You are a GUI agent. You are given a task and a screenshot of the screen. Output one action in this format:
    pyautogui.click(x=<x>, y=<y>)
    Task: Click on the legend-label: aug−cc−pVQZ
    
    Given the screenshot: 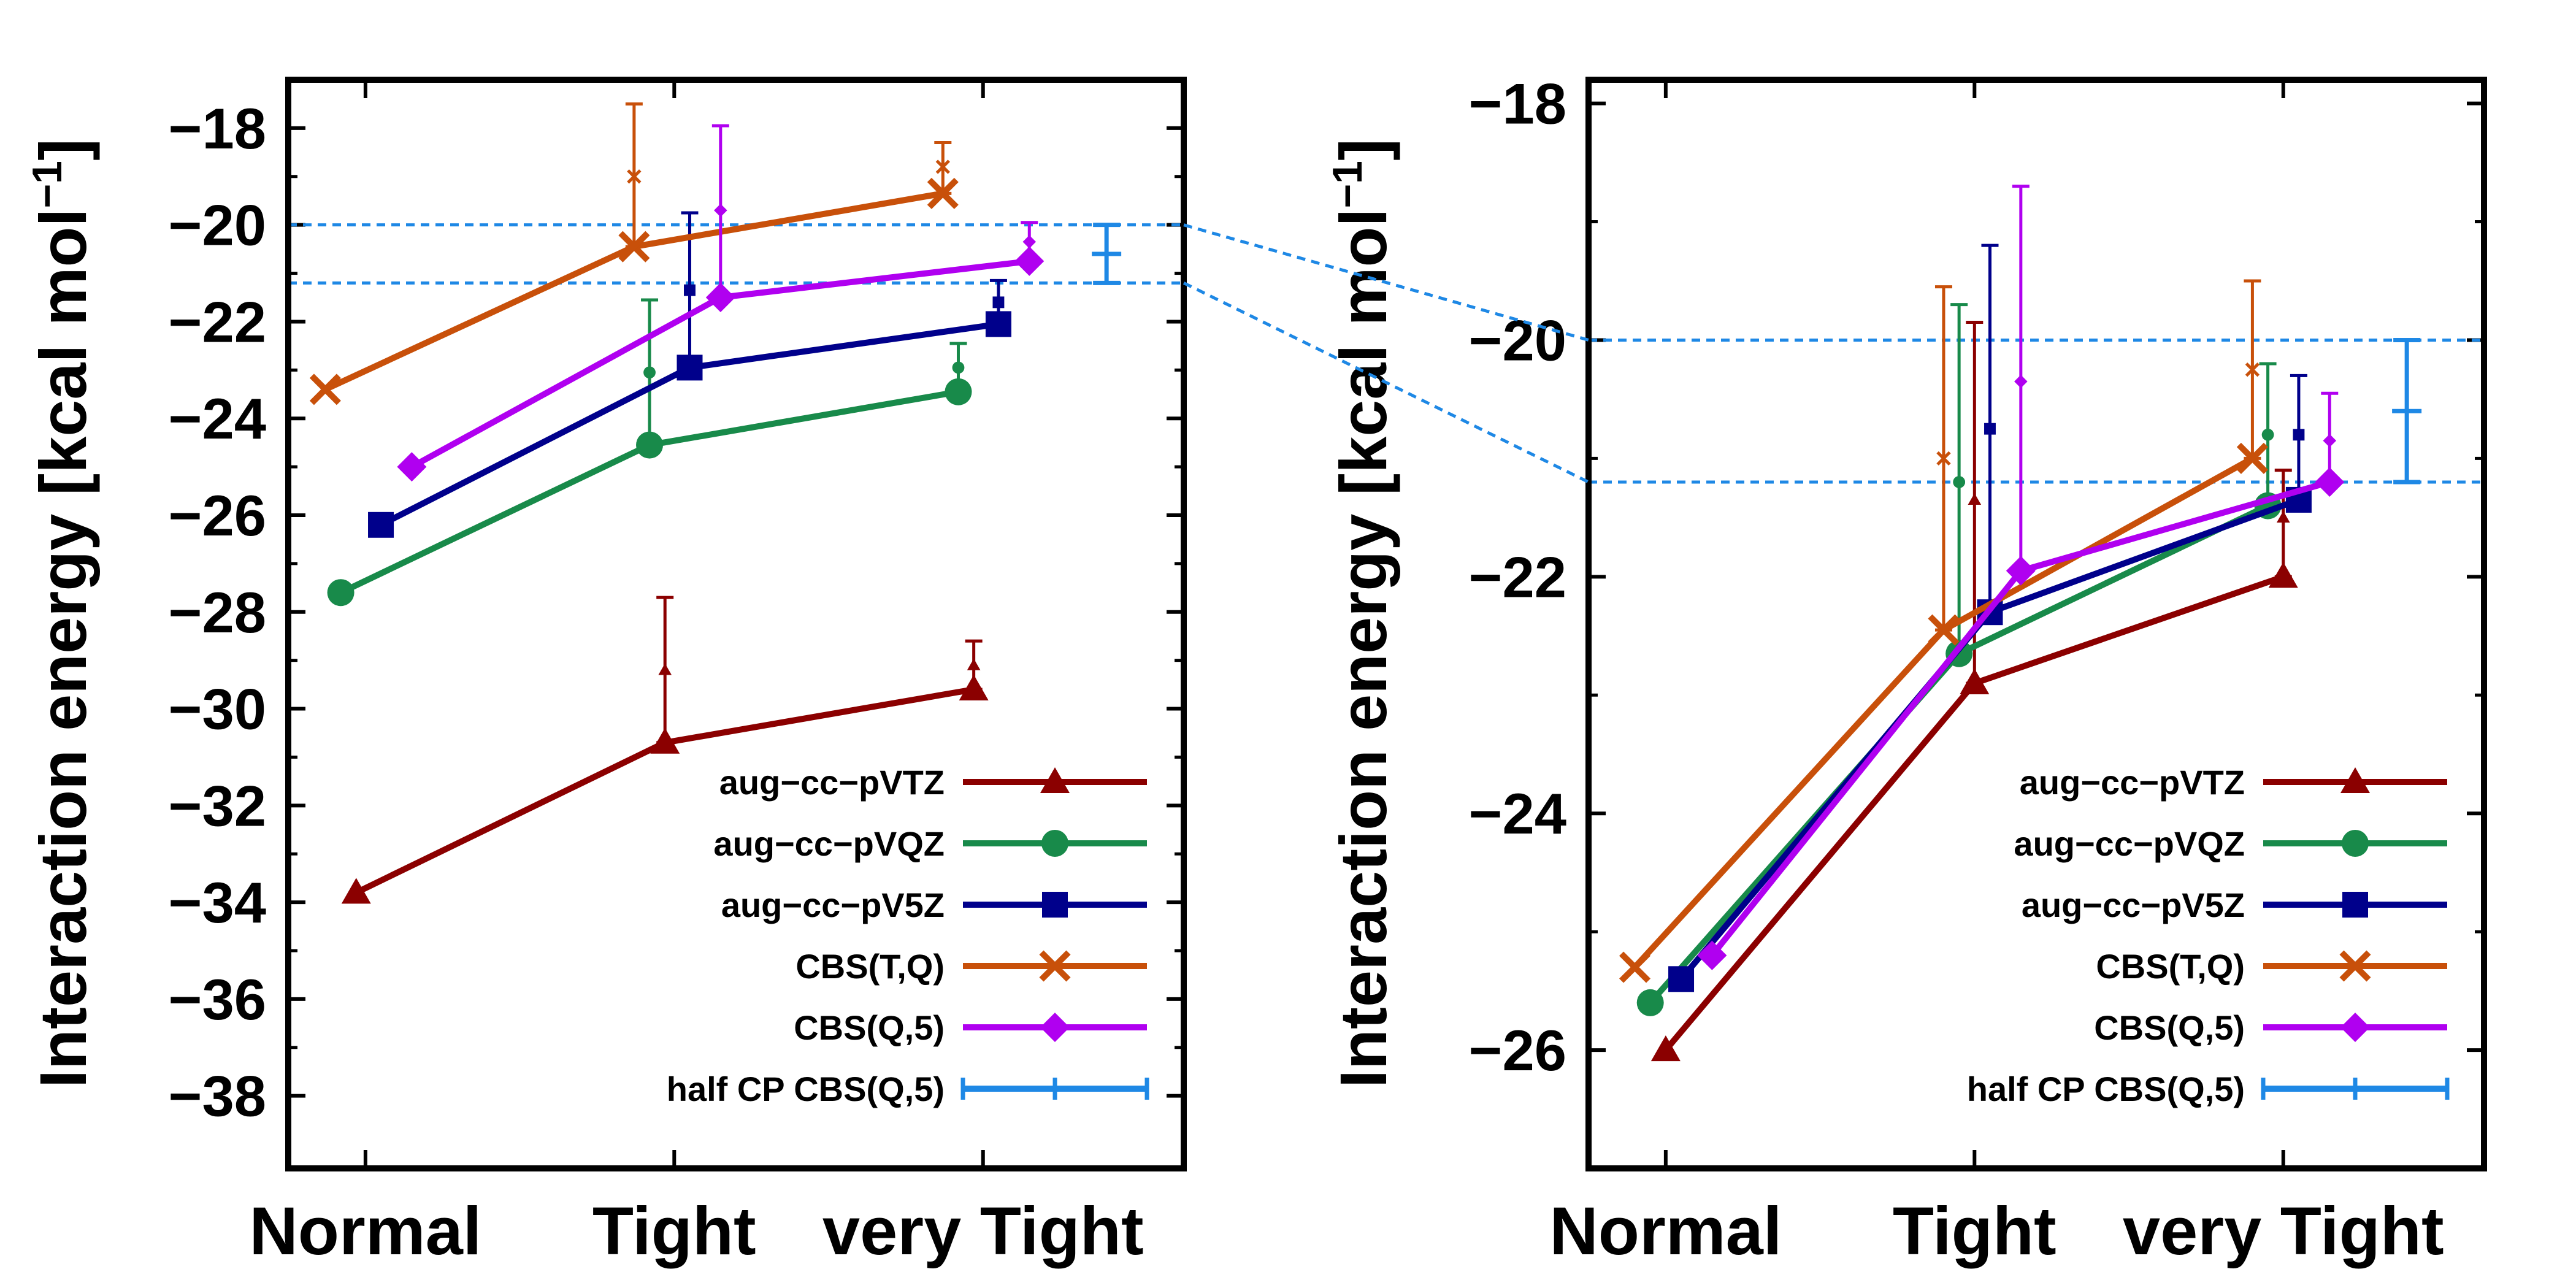 What is the action you would take?
    pyautogui.click(x=829, y=843)
    